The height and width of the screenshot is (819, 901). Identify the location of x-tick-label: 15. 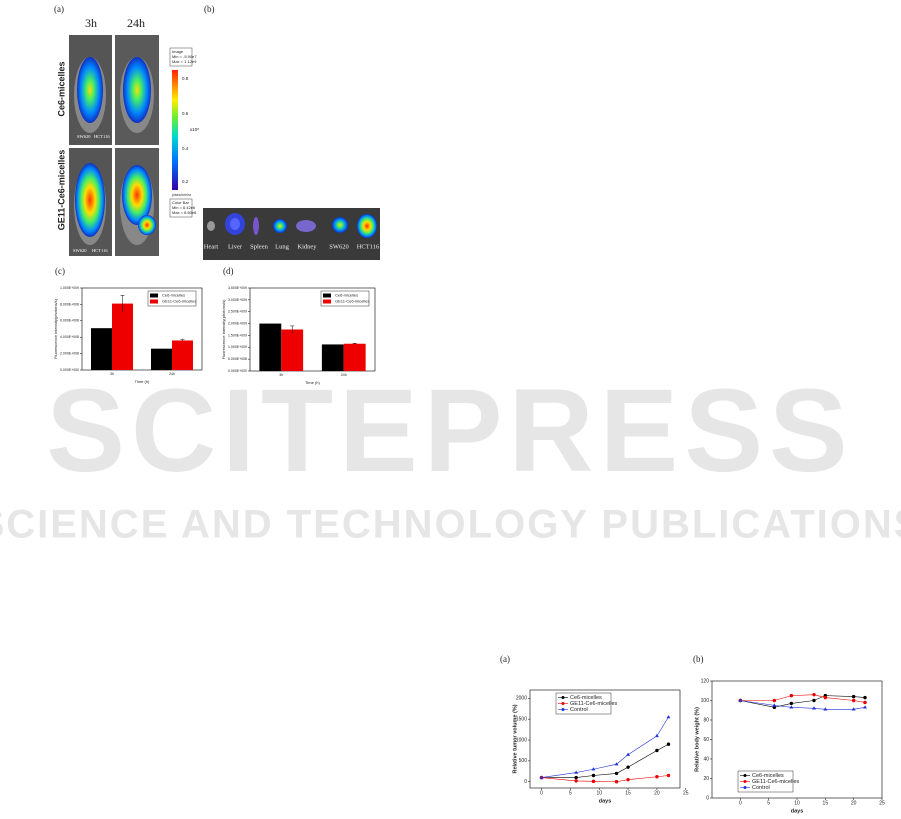
(826, 803).